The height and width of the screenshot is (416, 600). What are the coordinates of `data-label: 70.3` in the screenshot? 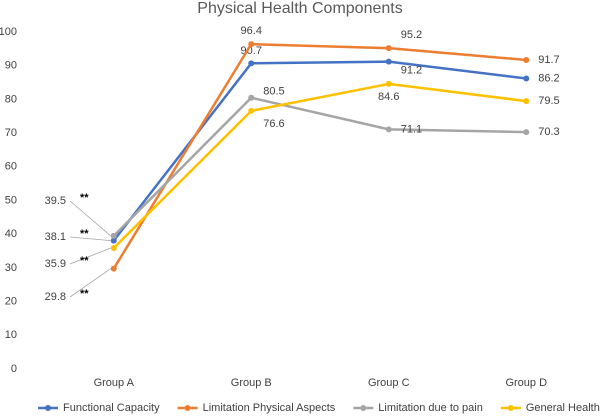 It's located at (548, 132).